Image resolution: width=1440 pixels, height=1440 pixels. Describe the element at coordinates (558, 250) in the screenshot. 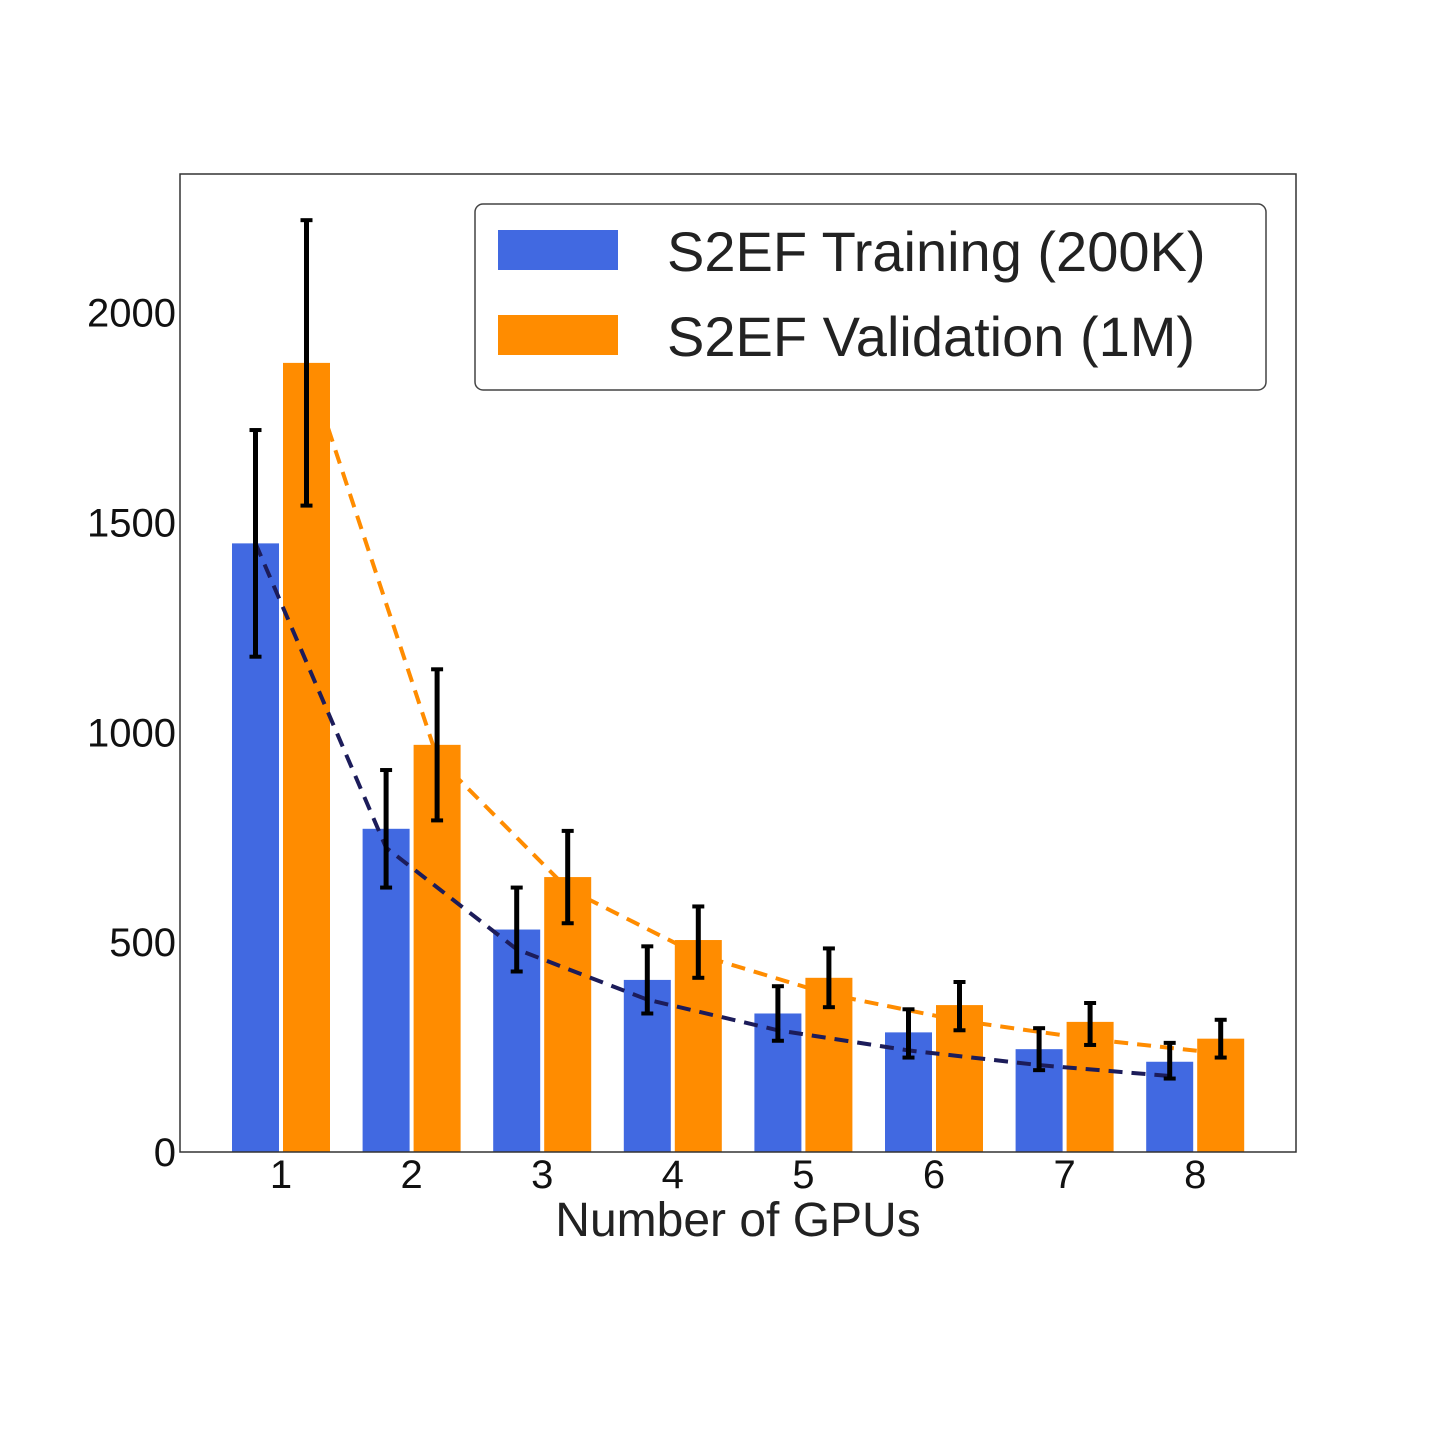

I see `legend-swatch-training` at that location.